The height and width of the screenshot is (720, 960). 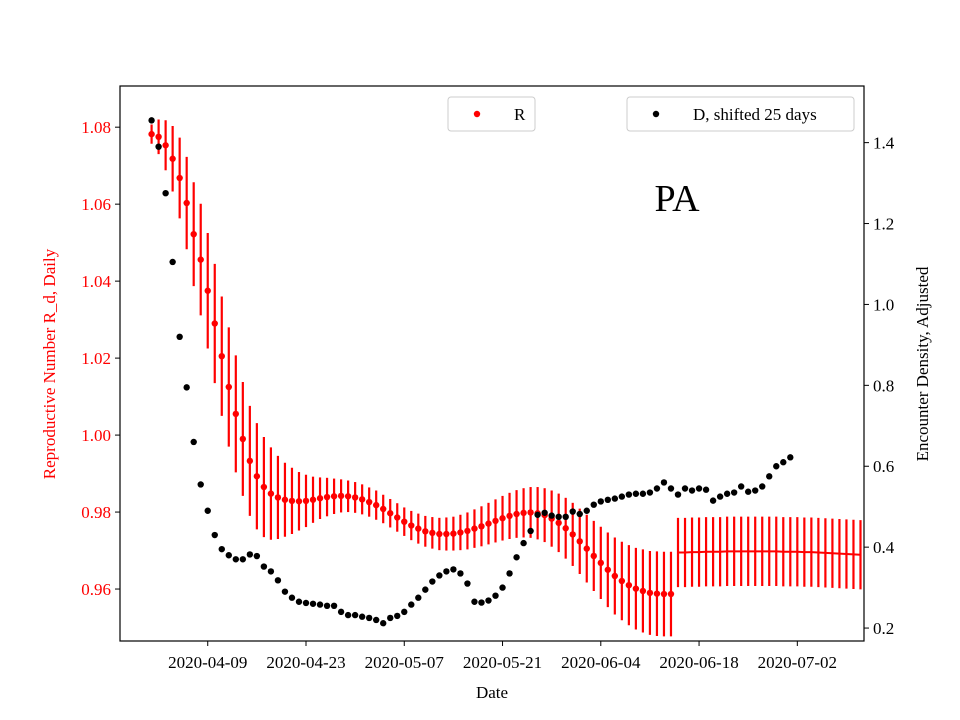 I want to click on y-right-tick-label: 0.4, so click(x=884, y=547).